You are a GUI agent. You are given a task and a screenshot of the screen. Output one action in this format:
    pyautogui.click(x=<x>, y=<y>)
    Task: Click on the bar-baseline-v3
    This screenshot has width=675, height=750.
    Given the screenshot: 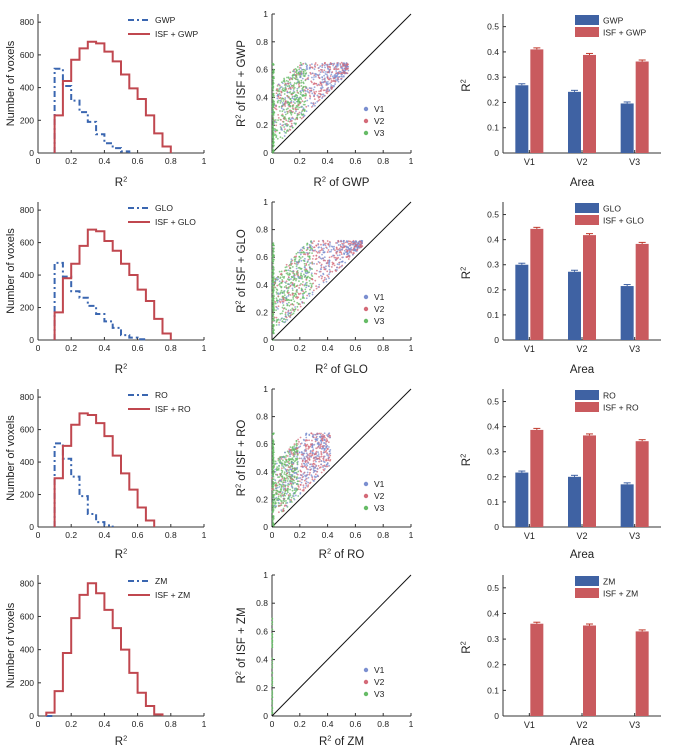 What is the action you would take?
    pyautogui.click(x=627, y=313)
    